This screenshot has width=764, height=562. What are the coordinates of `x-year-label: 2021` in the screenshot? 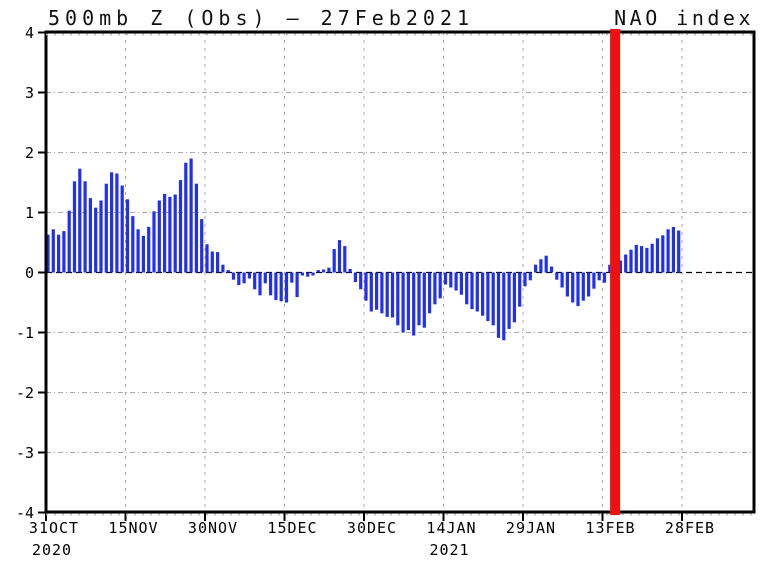 It's located at (449, 550).